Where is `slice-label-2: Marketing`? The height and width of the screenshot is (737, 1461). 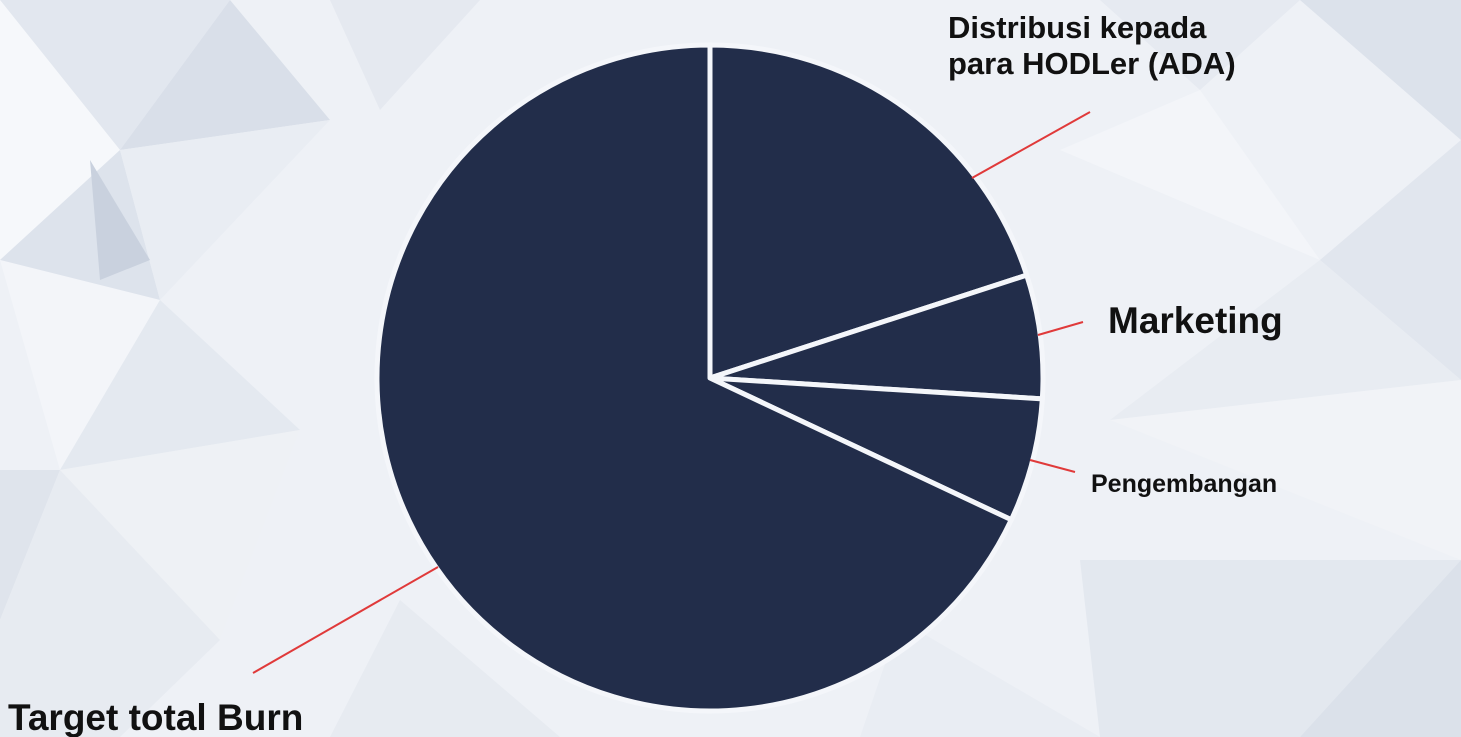
slice-label-2: Marketing is located at coordinates (1195, 320).